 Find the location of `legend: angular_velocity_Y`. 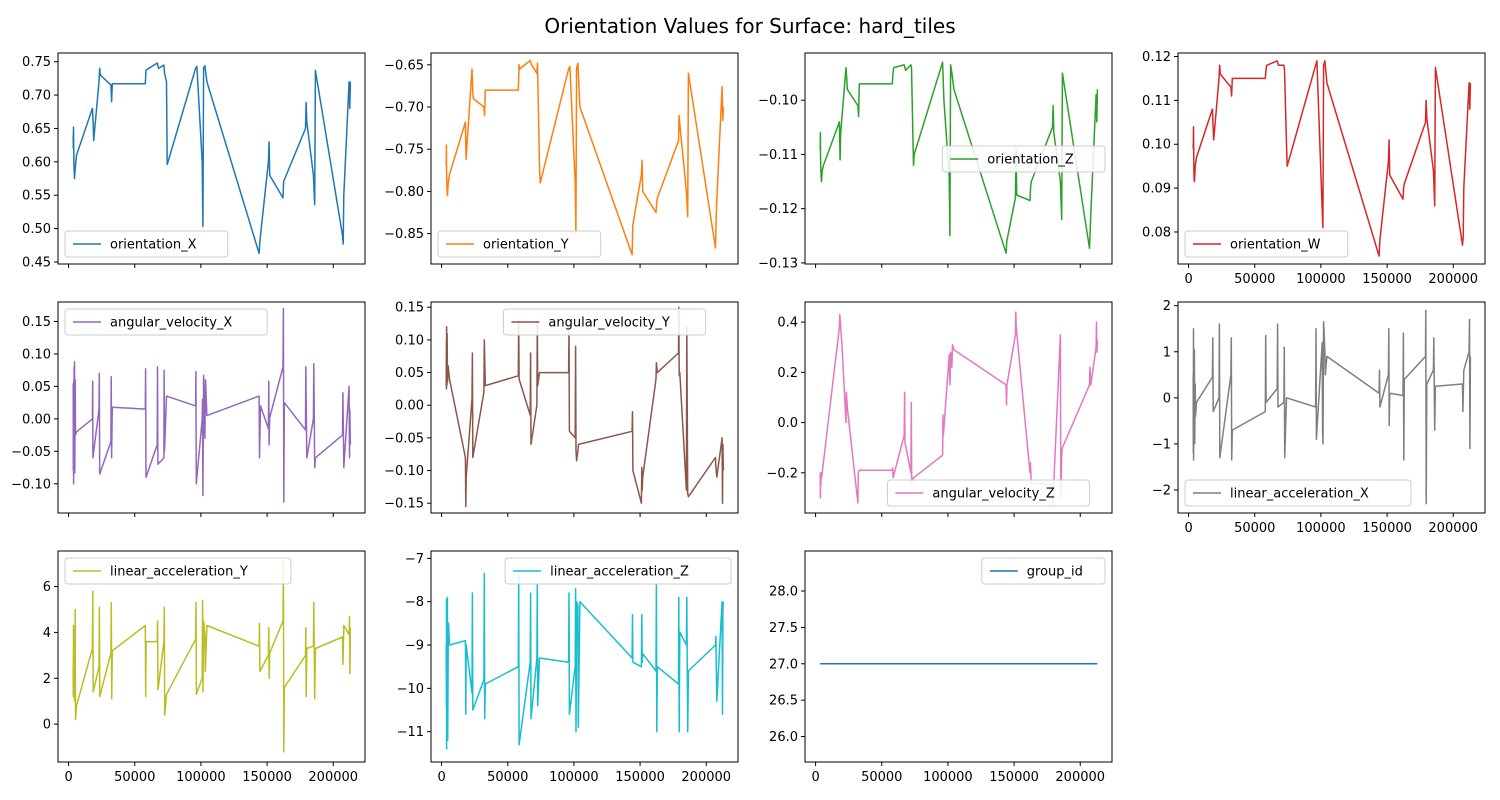

legend: angular_velocity_Y is located at coordinates (604, 322).